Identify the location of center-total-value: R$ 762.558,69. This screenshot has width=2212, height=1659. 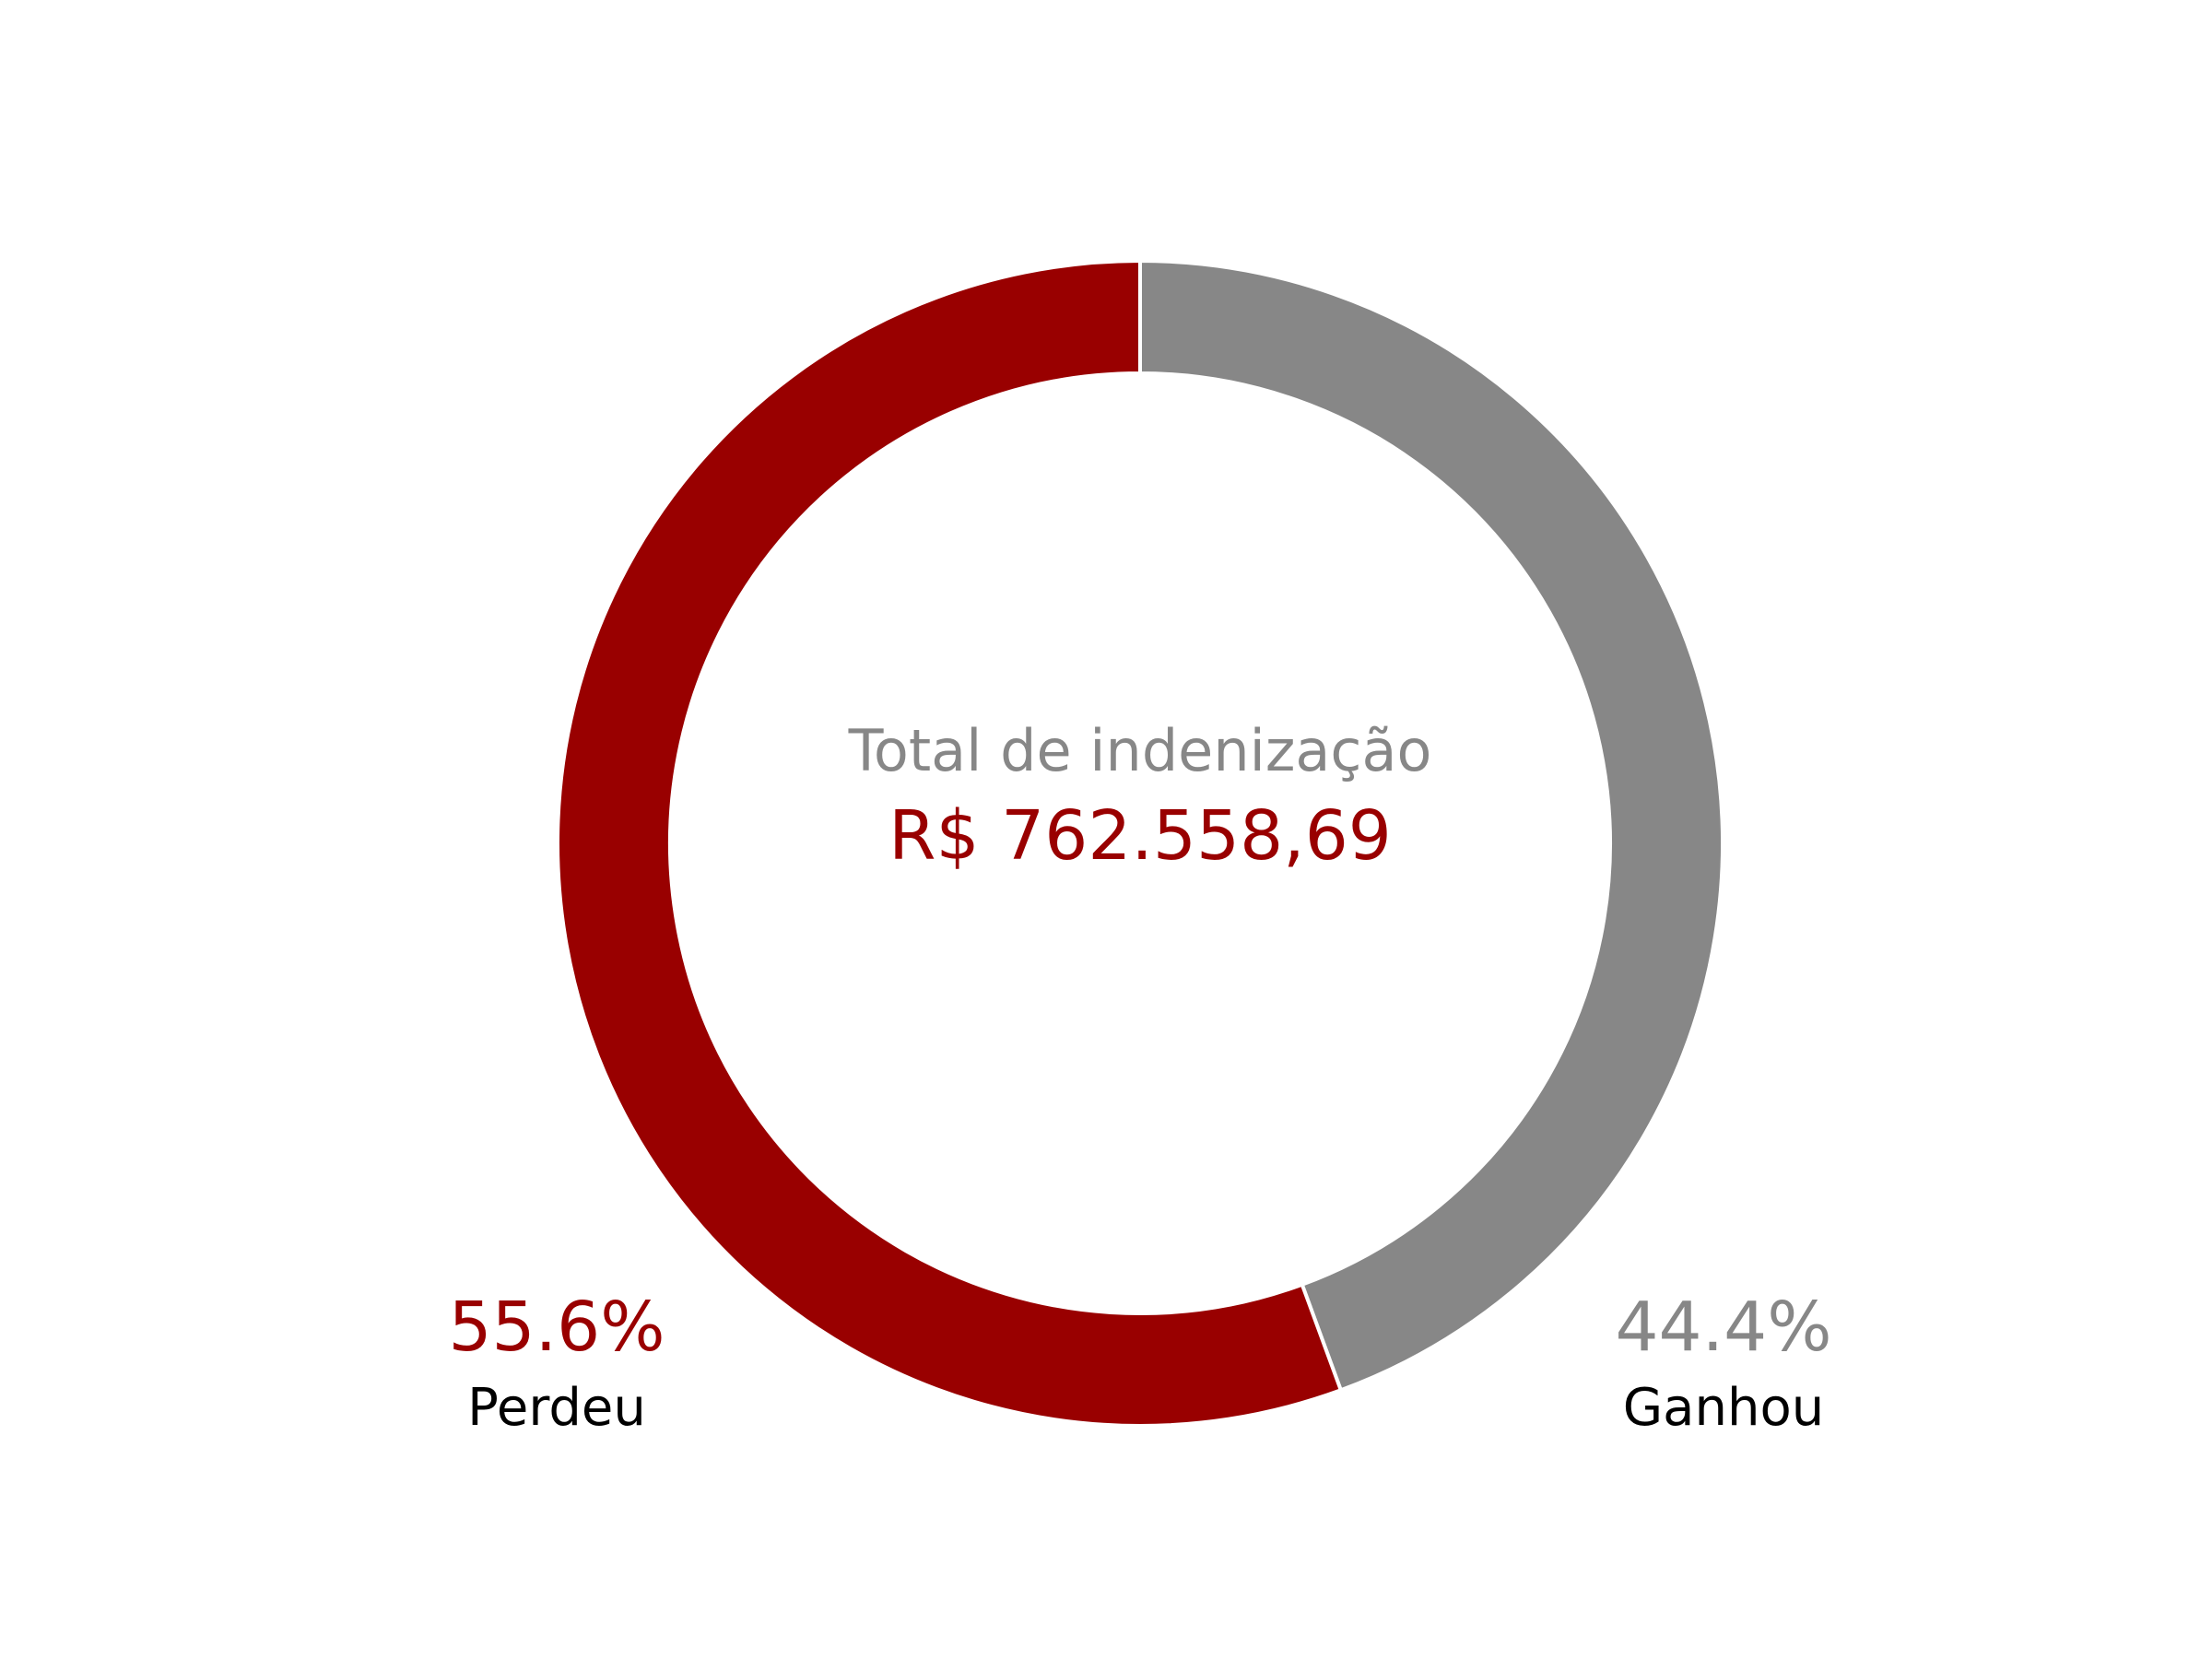
(1140, 836).